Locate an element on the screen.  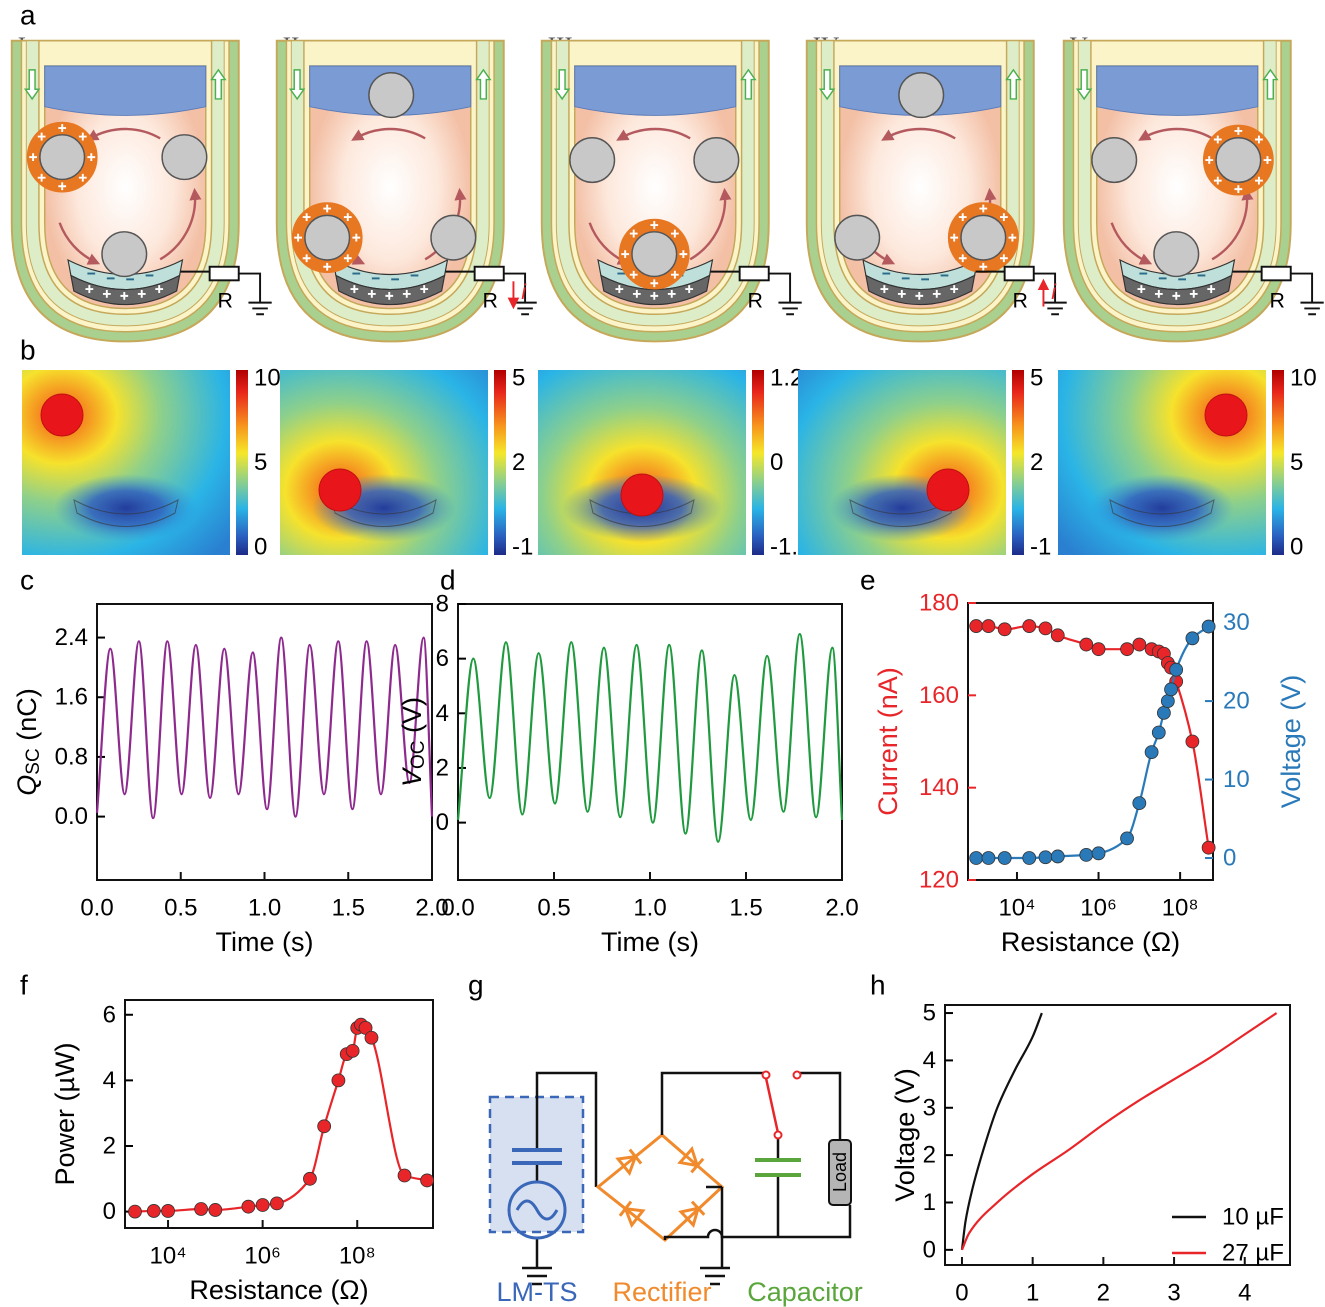
y-tick-label: 4 is located at coordinates (929, 1060).